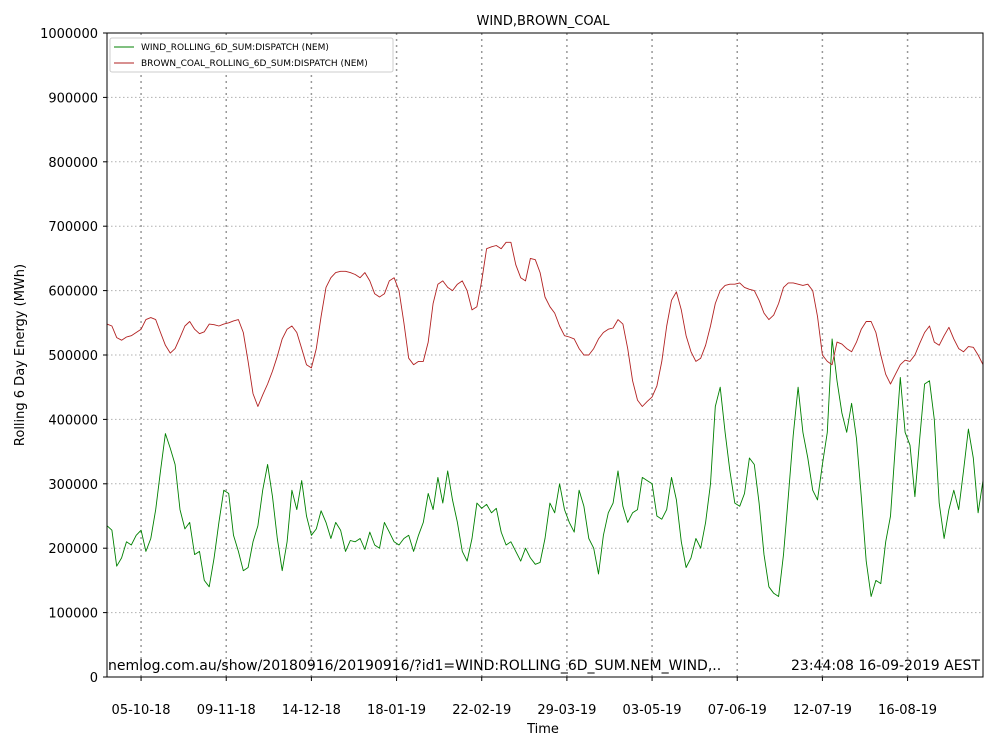 This screenshot has width=1000, height=750. What do you see at coordinates (254, 64) in the screenshot?
I see `legend-label-brown-coal: BROWN_COAL_ROLLING_6D_SUM:DISPATCH (NEM)` at bounding box center [254, 64].